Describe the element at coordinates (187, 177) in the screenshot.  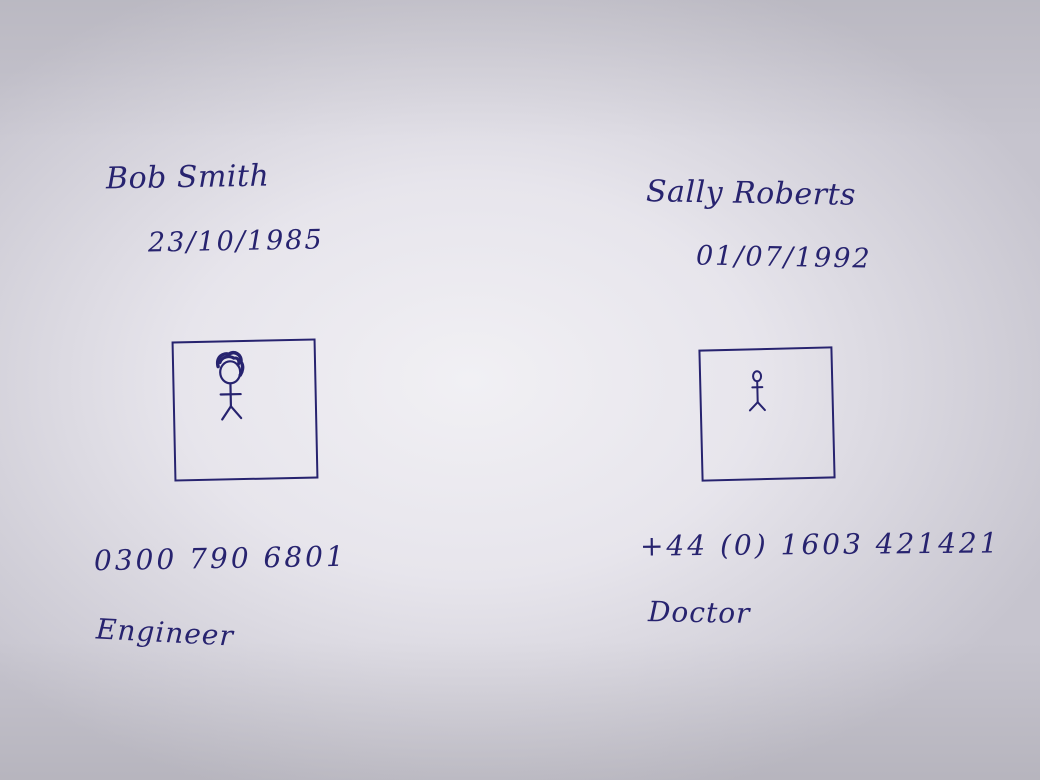
I see `contact-name: Bob Smith` at that location.